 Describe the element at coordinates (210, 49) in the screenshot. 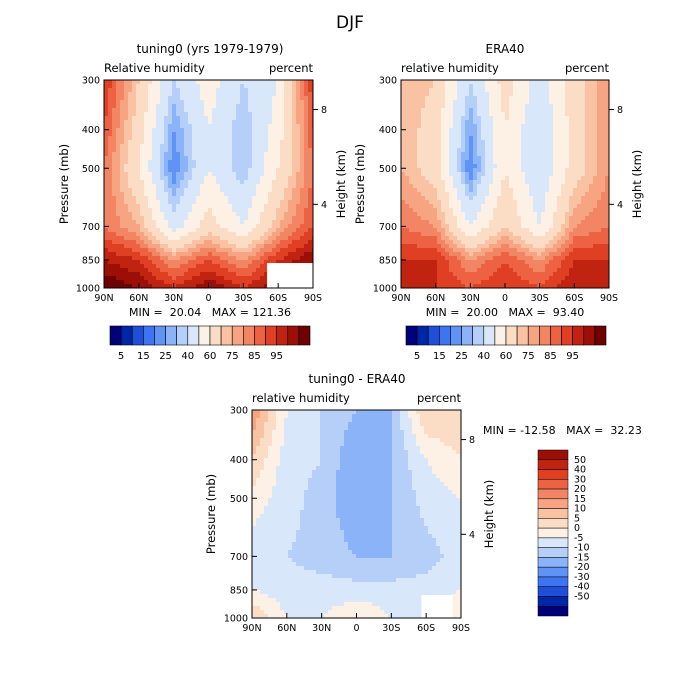

I see `panel-model-title: tuning0 (yrs 1979-1979)` at that location.